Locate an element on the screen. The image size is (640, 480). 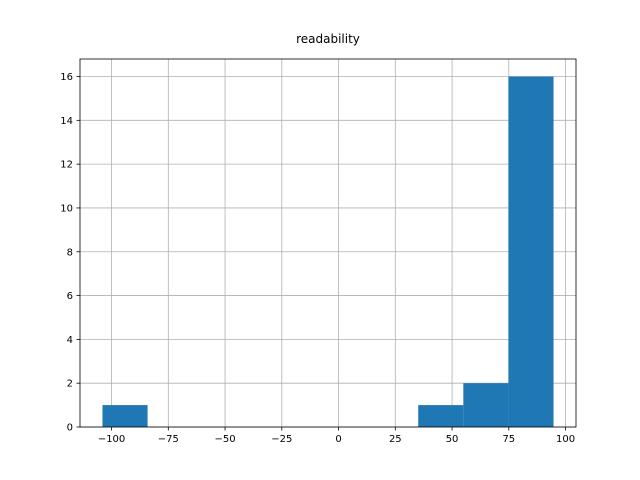
y-tick-label: 4 is located at coordinates (70, 340).